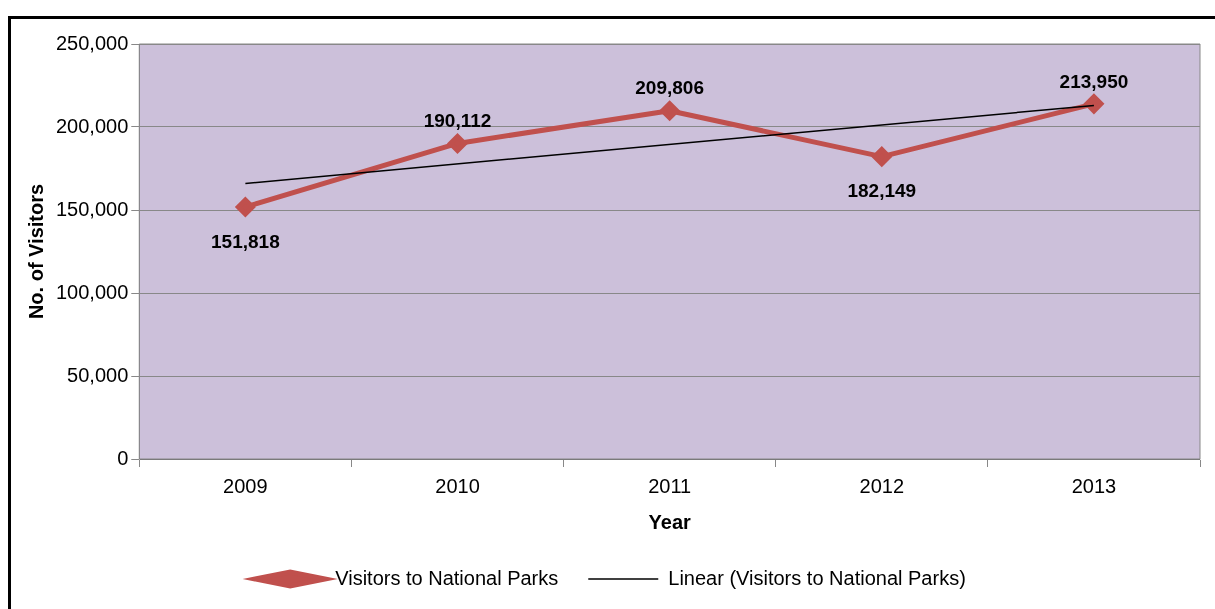 This screenshot has width=1215, height=609. What do you see at coordinates (98, 374) in the screenshot?
I see `y-tick-label: 50,000` at bounding box center [98, 374].